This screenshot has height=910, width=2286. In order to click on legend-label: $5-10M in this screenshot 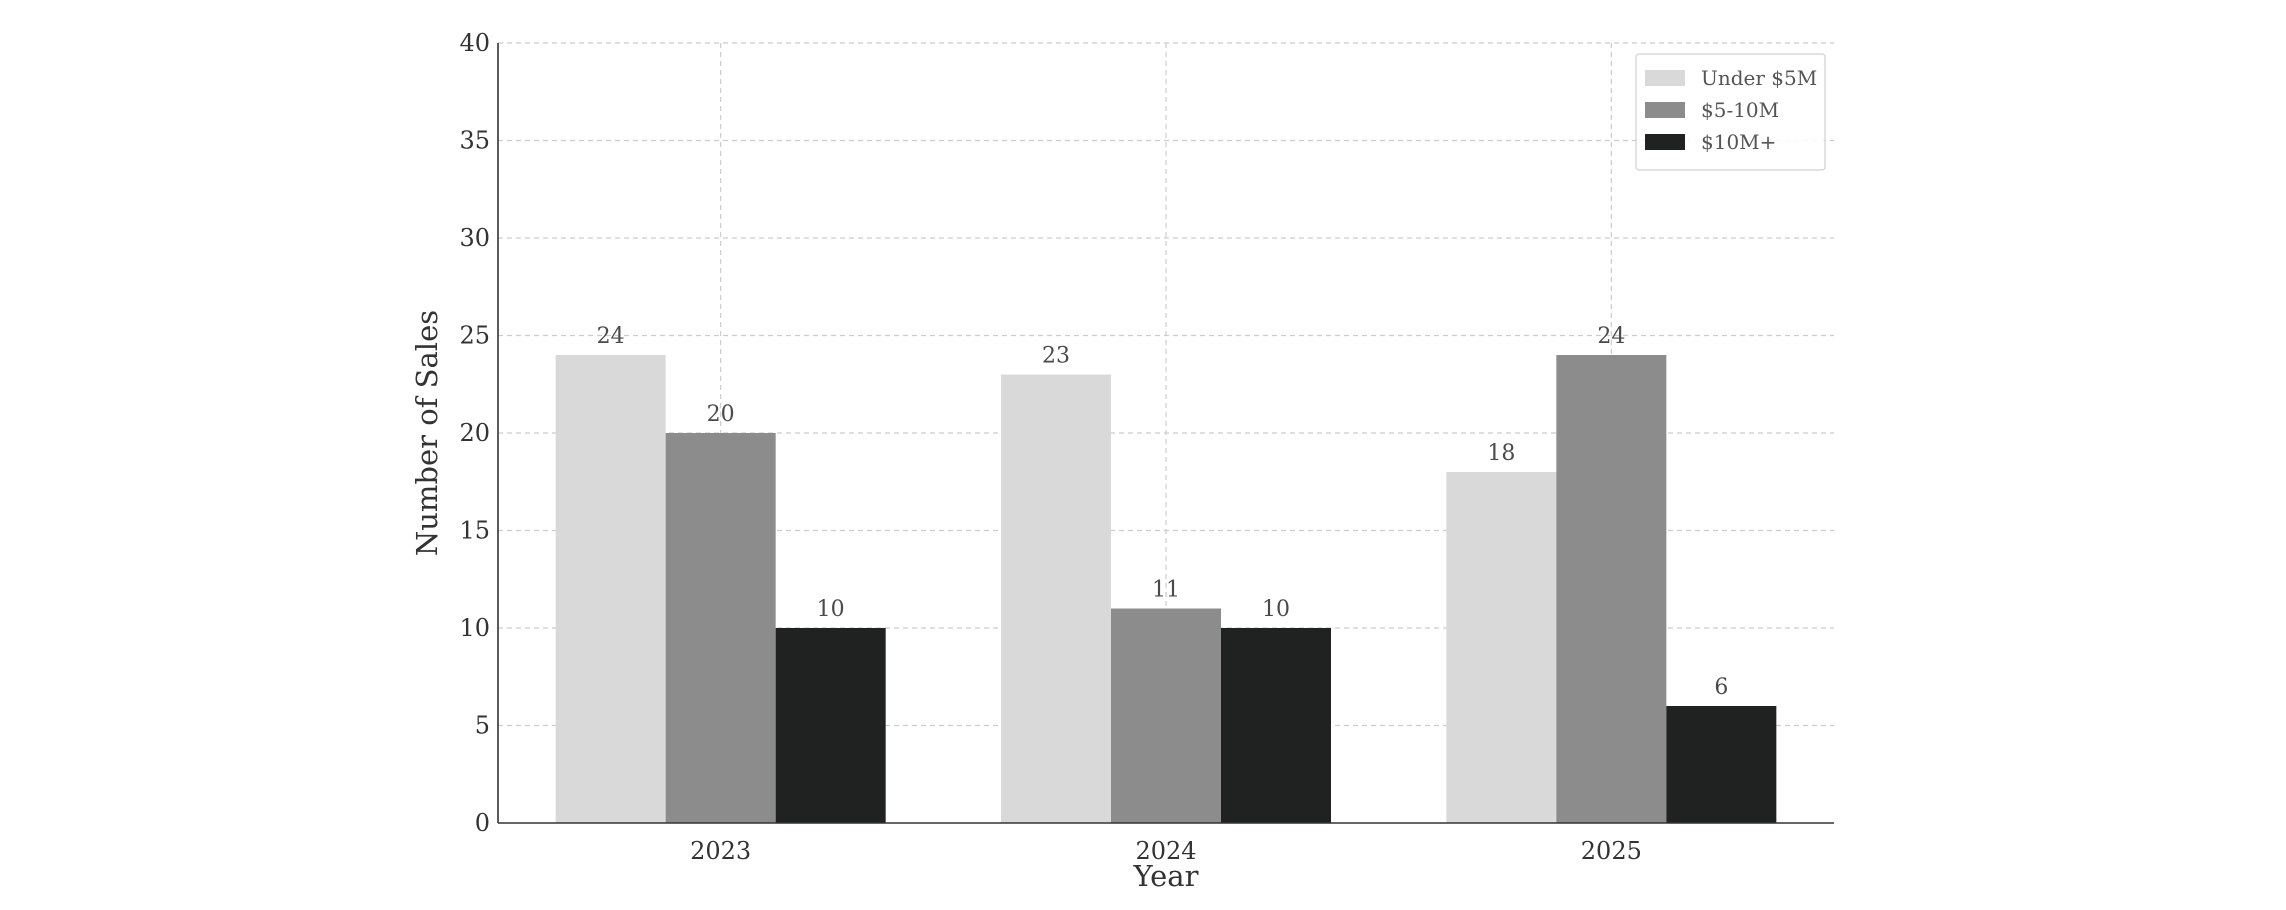, I will do `click(1740, 110)`.